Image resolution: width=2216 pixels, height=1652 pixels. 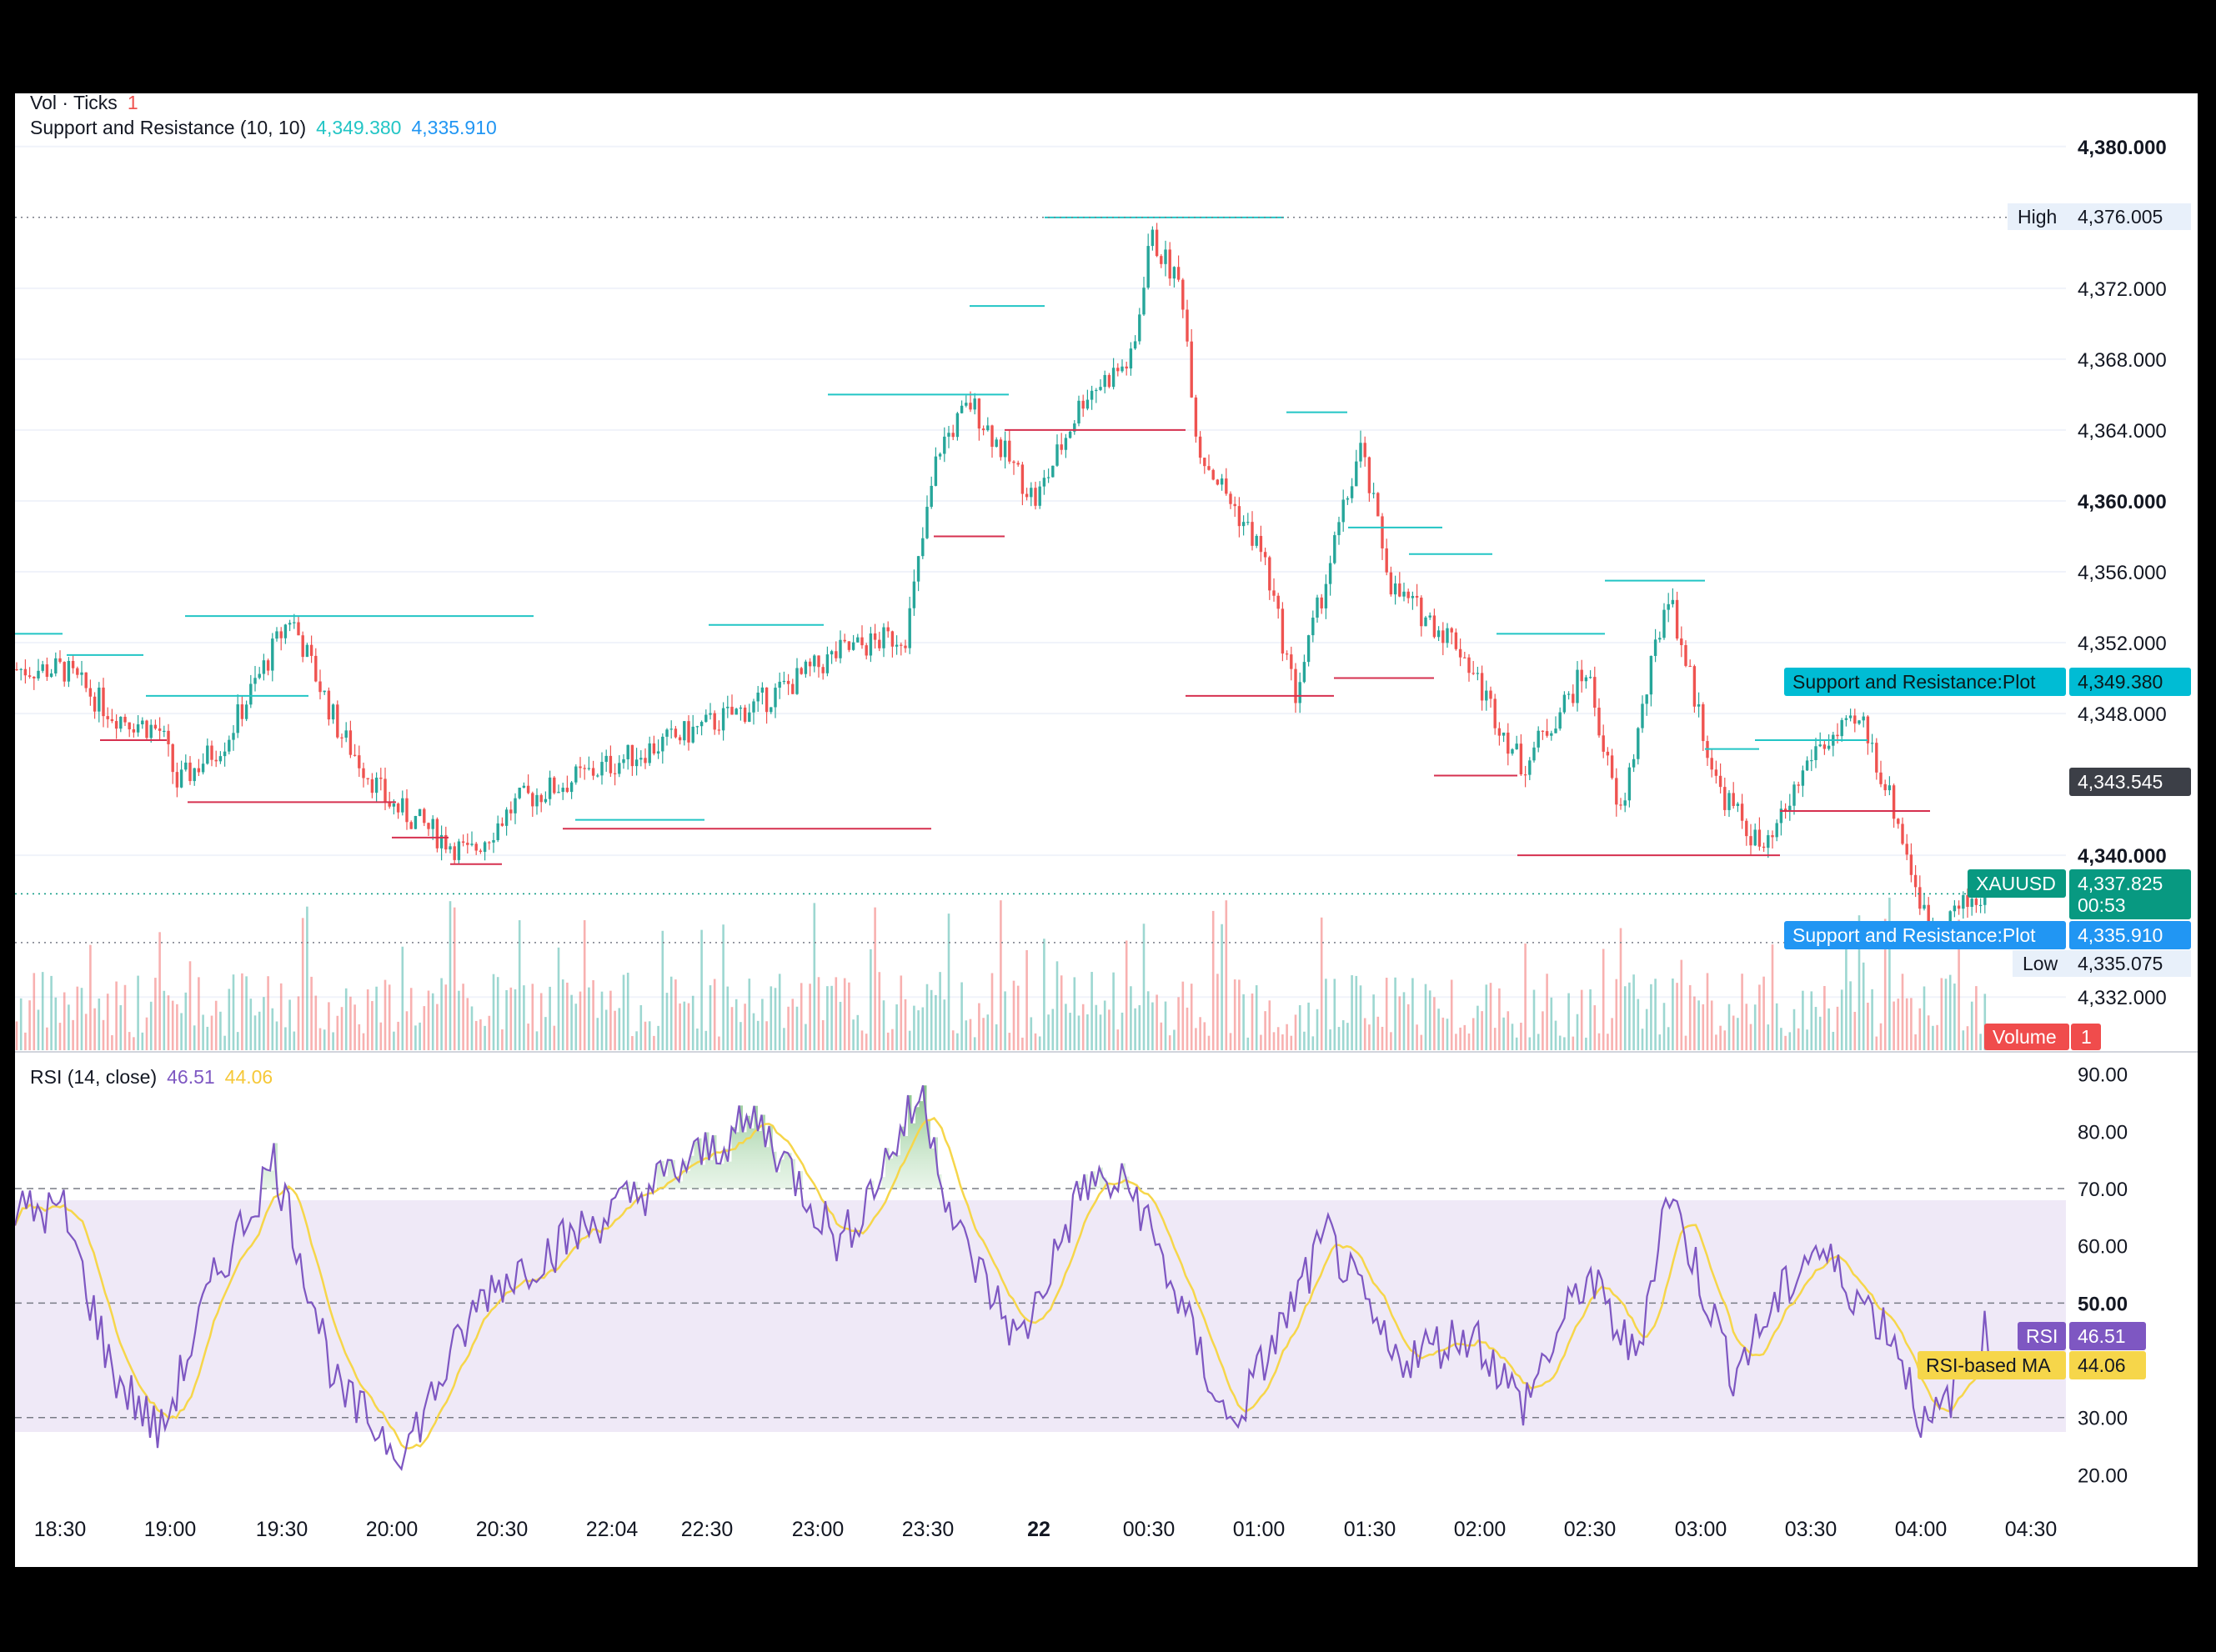 I want to click on resistance-tag-value: 4,349.380, so click(x=2120, y=682).